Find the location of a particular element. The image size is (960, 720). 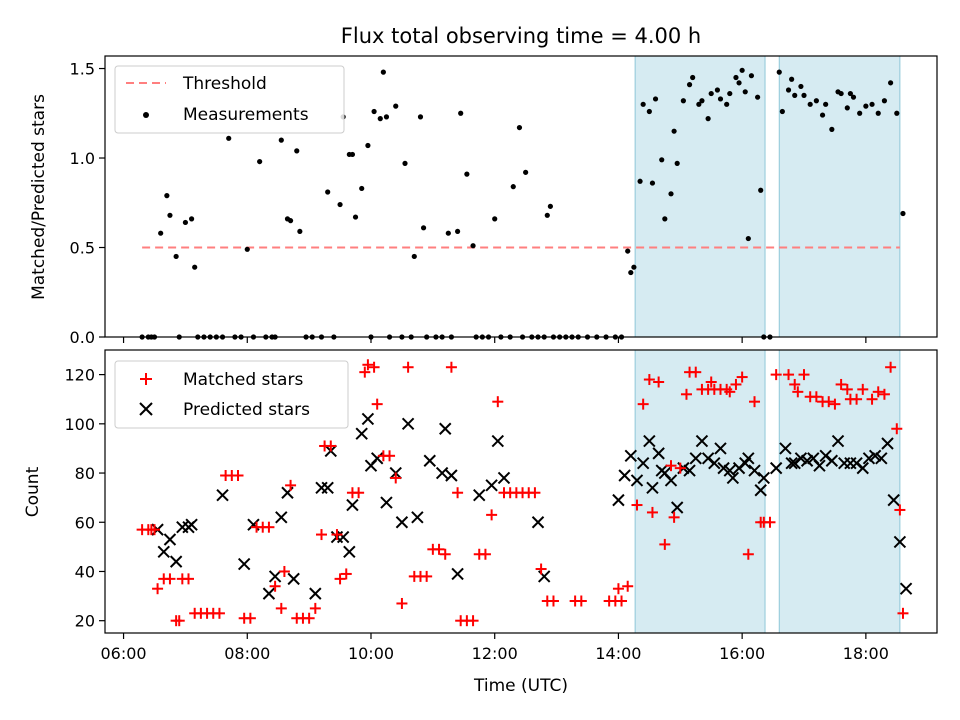

bottom-observing-windows is located at coordinates (767, 491).